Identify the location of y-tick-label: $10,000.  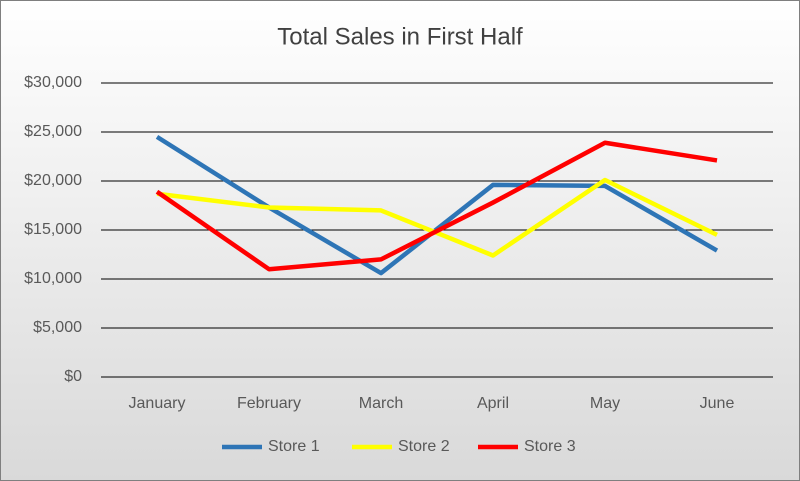
(53, 278).